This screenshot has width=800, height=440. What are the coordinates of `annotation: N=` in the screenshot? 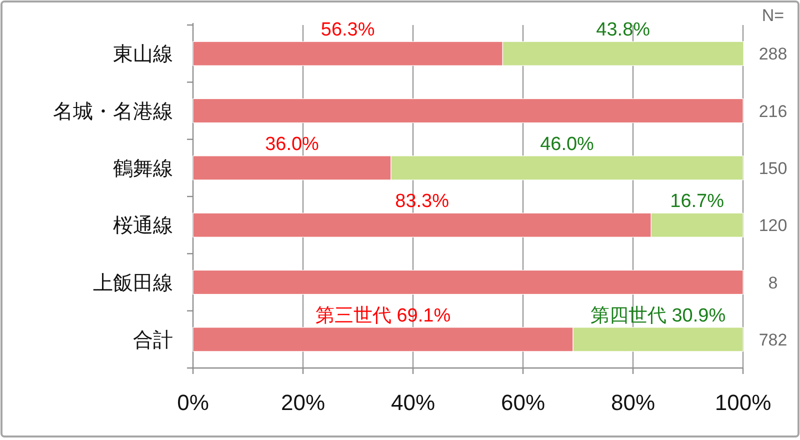 It's located at (773, 15).